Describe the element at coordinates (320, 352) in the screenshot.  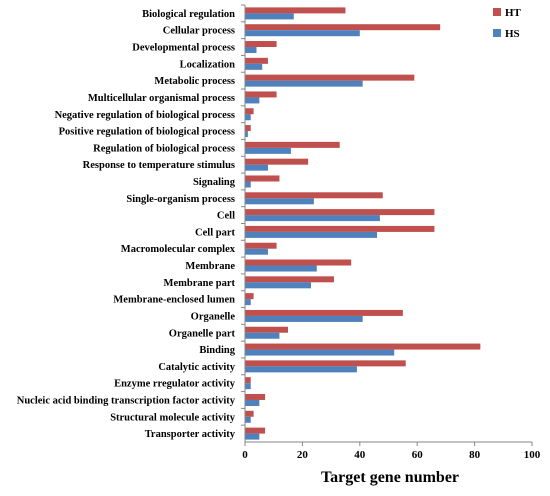
I see `bar-hs-binding` at that location.